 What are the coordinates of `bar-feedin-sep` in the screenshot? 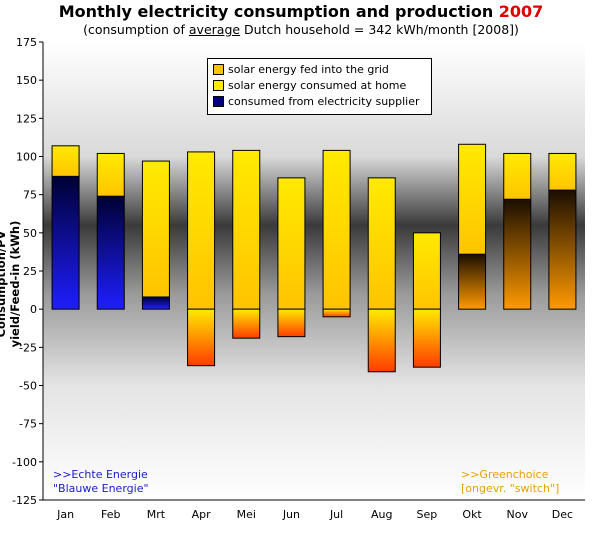 It's located at (426, 338).